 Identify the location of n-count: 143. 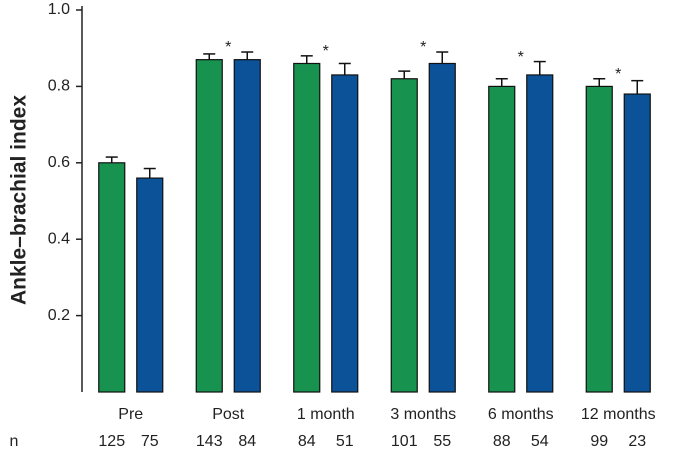
(209, 441).